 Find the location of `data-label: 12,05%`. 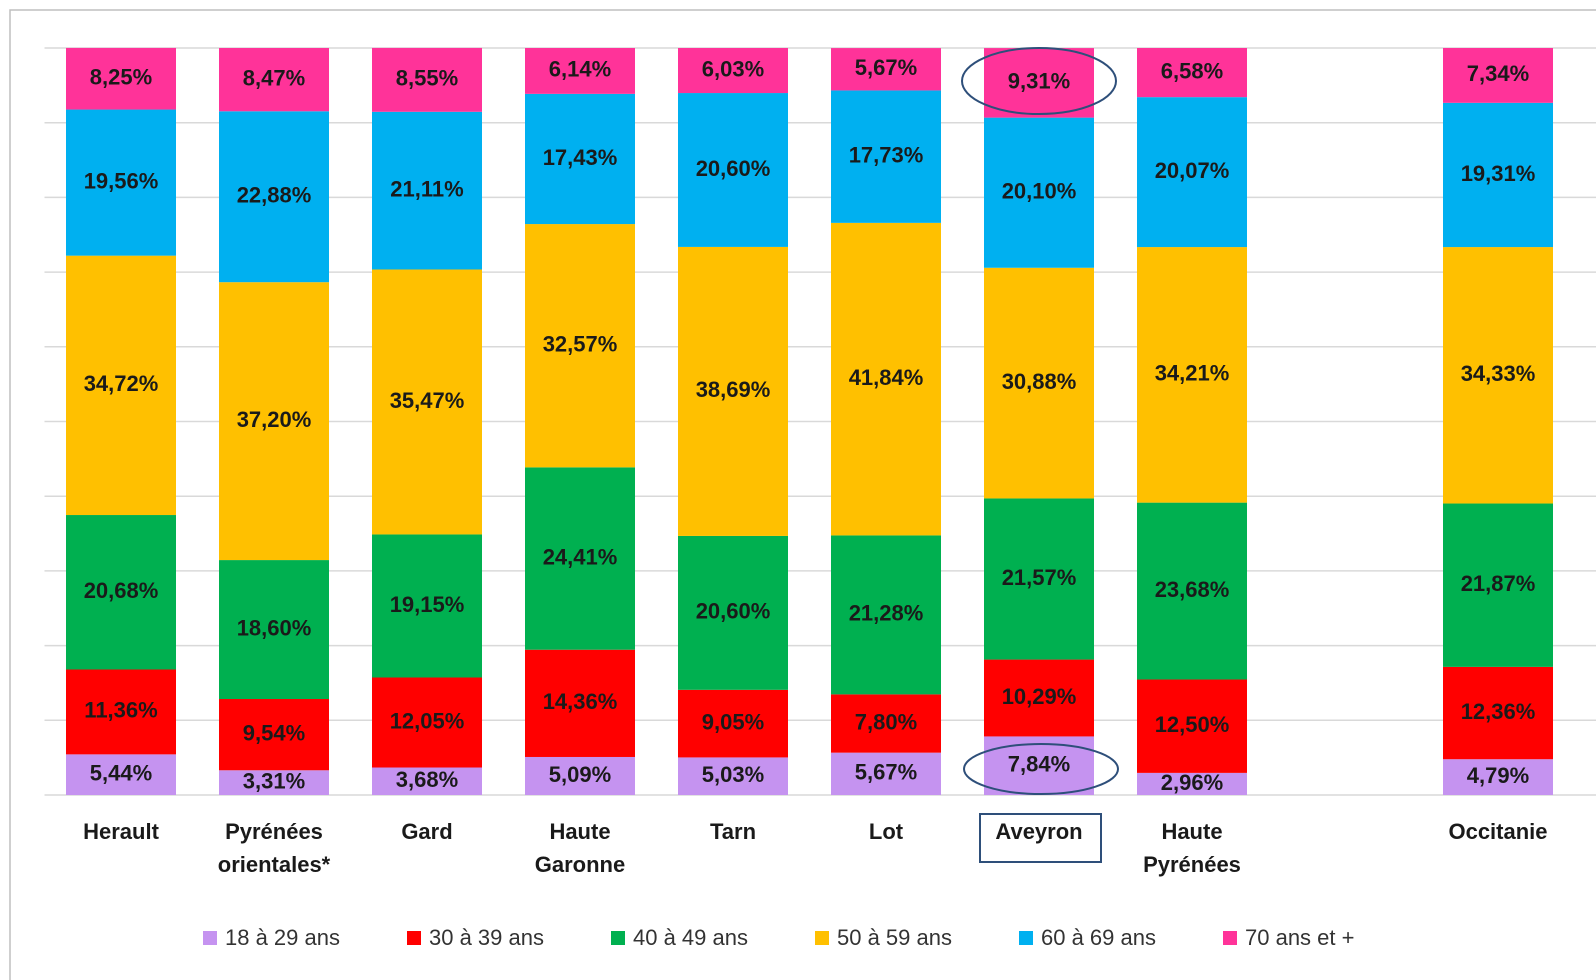

data-label: 12,05% is located at coordinates (427, 720).